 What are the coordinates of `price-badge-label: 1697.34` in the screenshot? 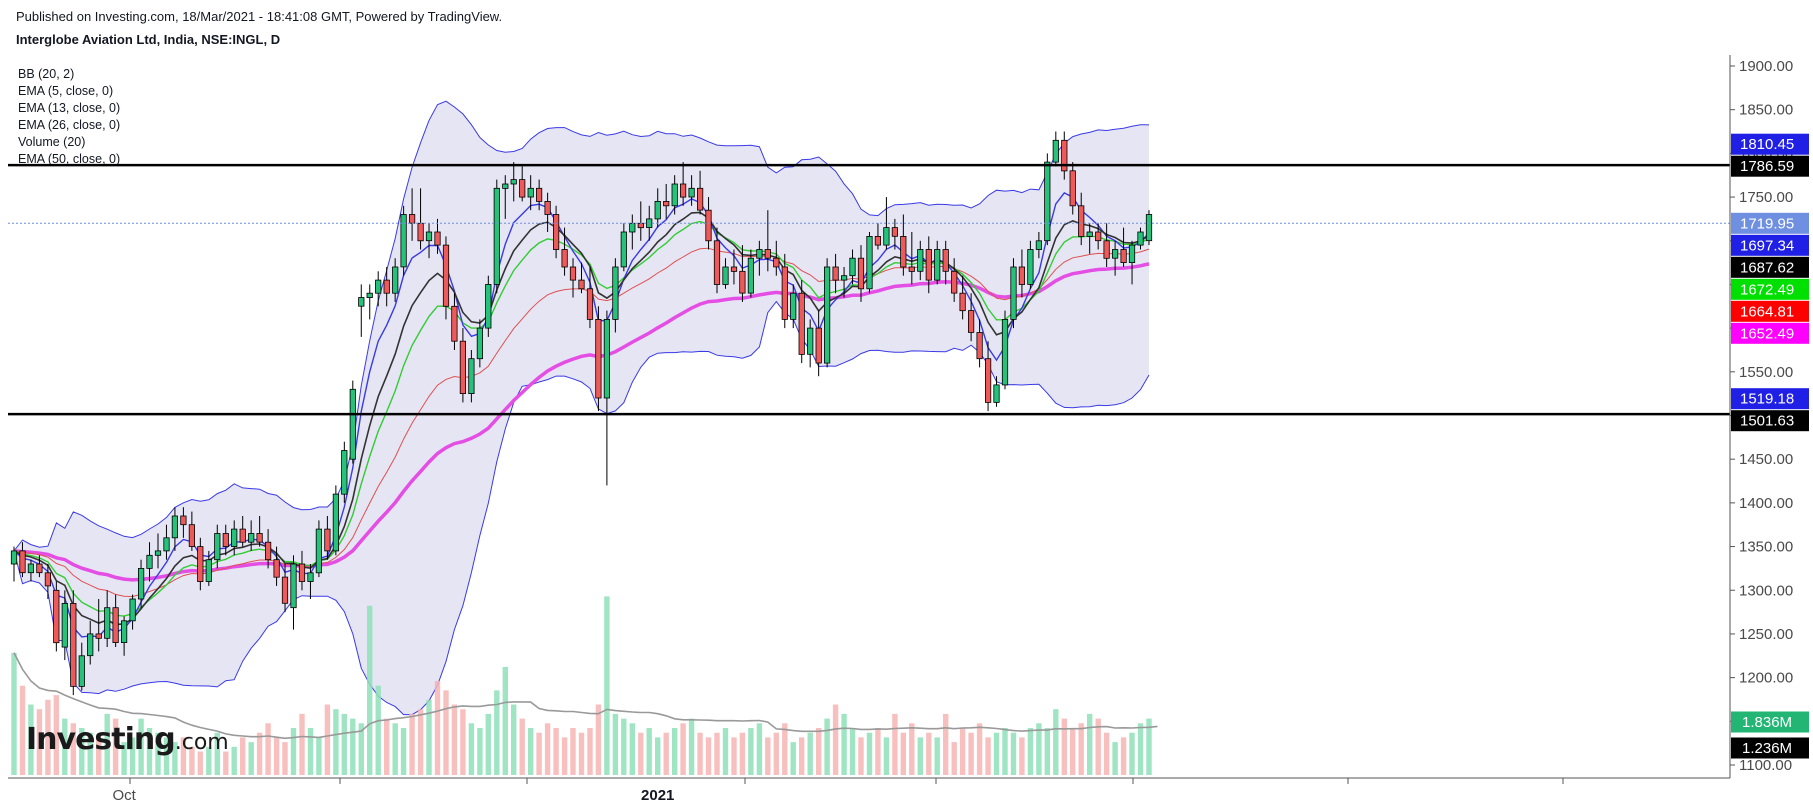 It's located at (1767, 245).